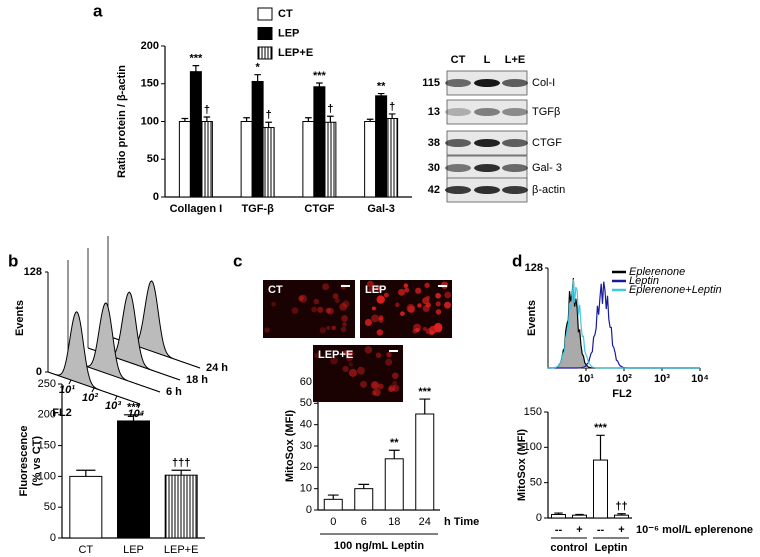 Image resolution: width=760 pixels, height=557 pixels. What do you see at coordinates (47, 384) in the screenshot?
I see `y-tick-label: 250` at bounding box center [47, 384].